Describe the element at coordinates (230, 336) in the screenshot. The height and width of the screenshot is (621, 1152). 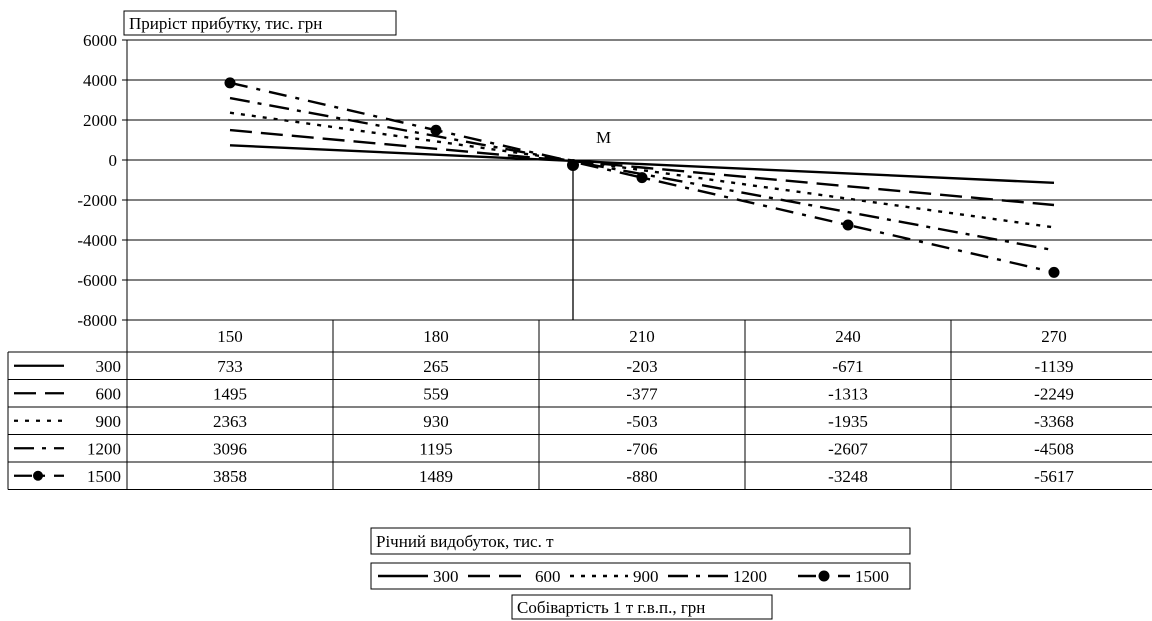
I see `x-tick-label: 150` at that location.